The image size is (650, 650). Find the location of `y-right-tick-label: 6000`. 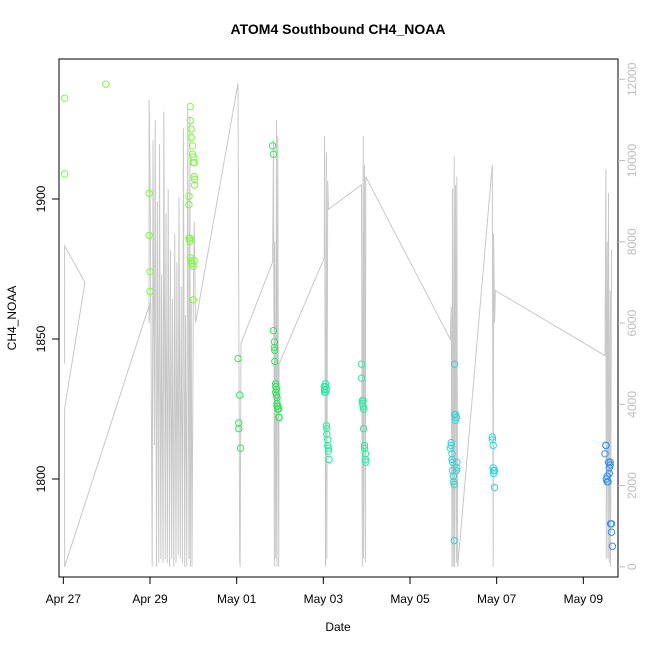

y-right-tick-label: 6000 is located at coordinates (632, 322).